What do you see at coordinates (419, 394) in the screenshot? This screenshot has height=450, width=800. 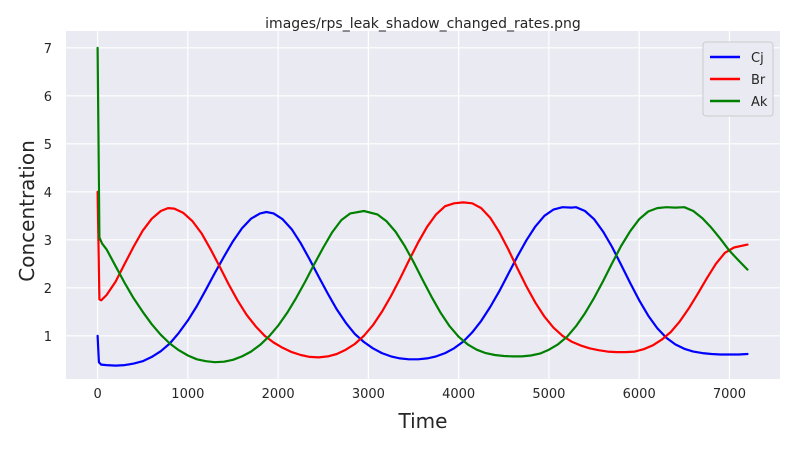 I see `x-axis-ticks: 0 1000 2000 3000 4000 5000 6000 7000` at bounding box center [419, 394].